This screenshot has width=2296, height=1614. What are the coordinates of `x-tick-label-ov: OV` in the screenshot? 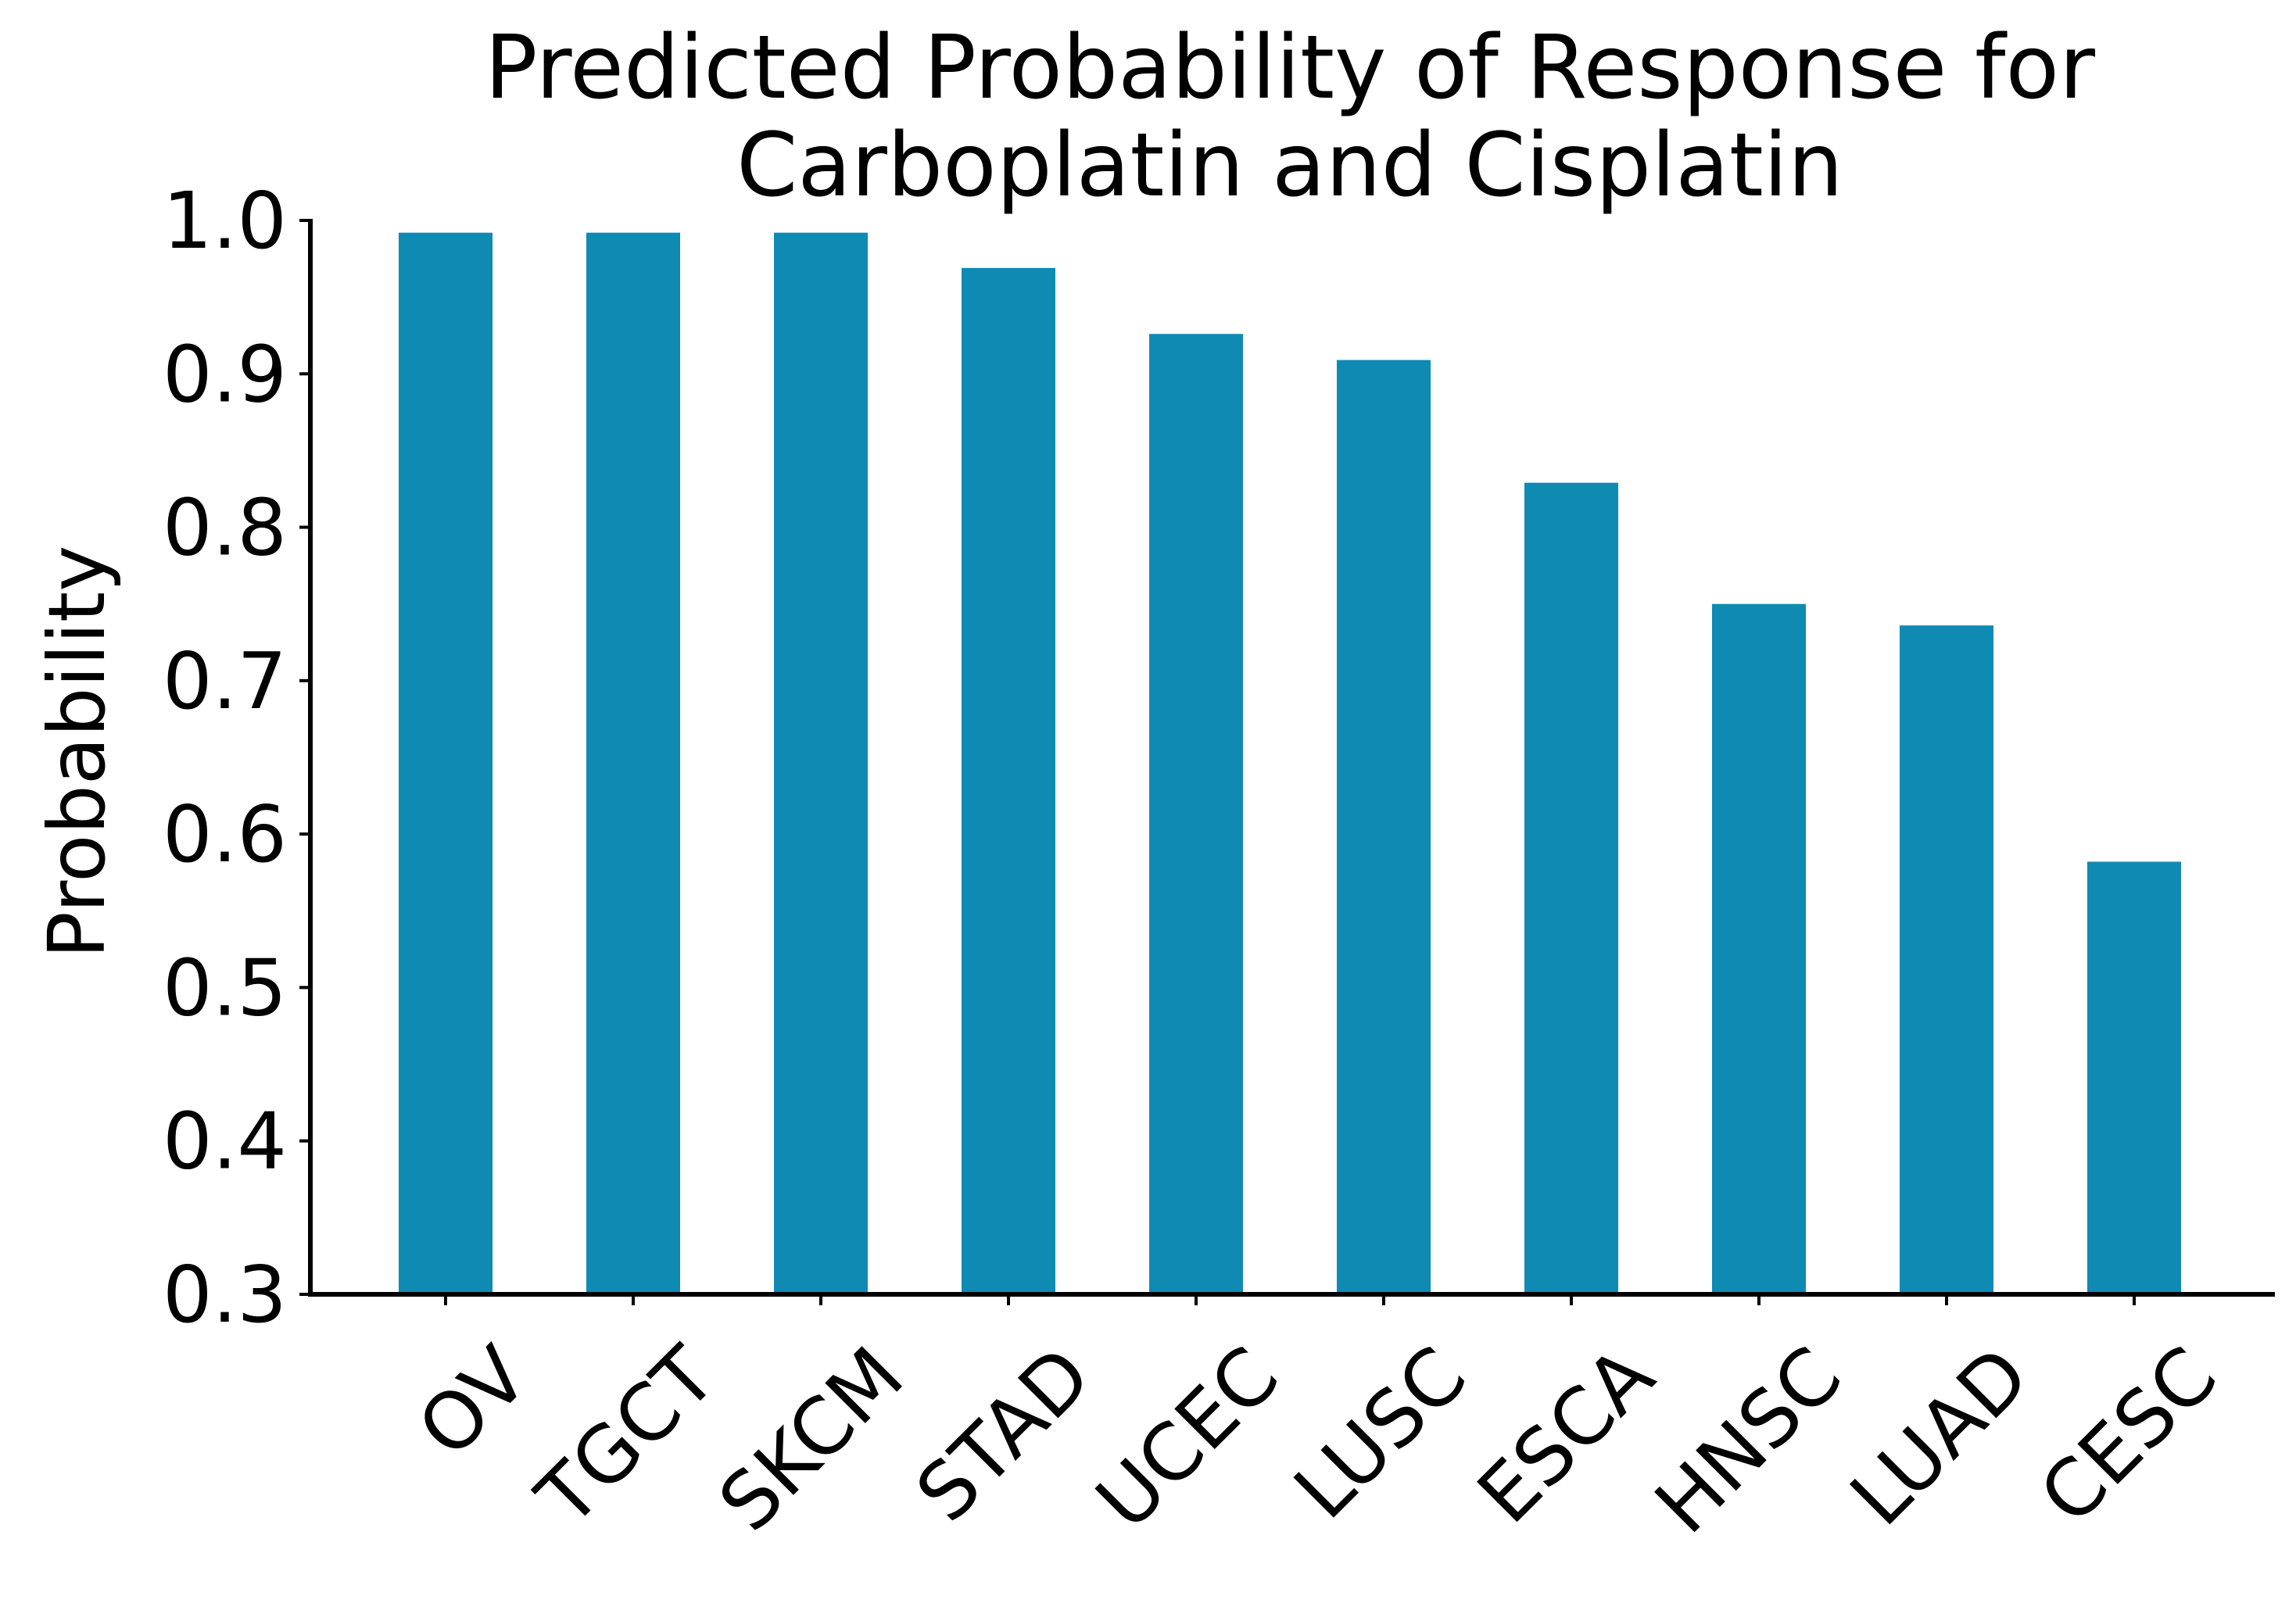 It's located at (473, 1402).